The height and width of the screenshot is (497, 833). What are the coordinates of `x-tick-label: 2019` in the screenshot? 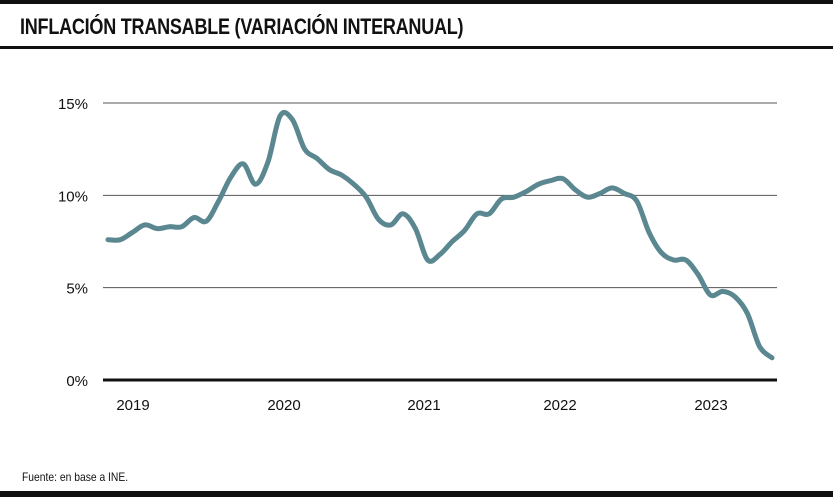 It's located at (132, 405).